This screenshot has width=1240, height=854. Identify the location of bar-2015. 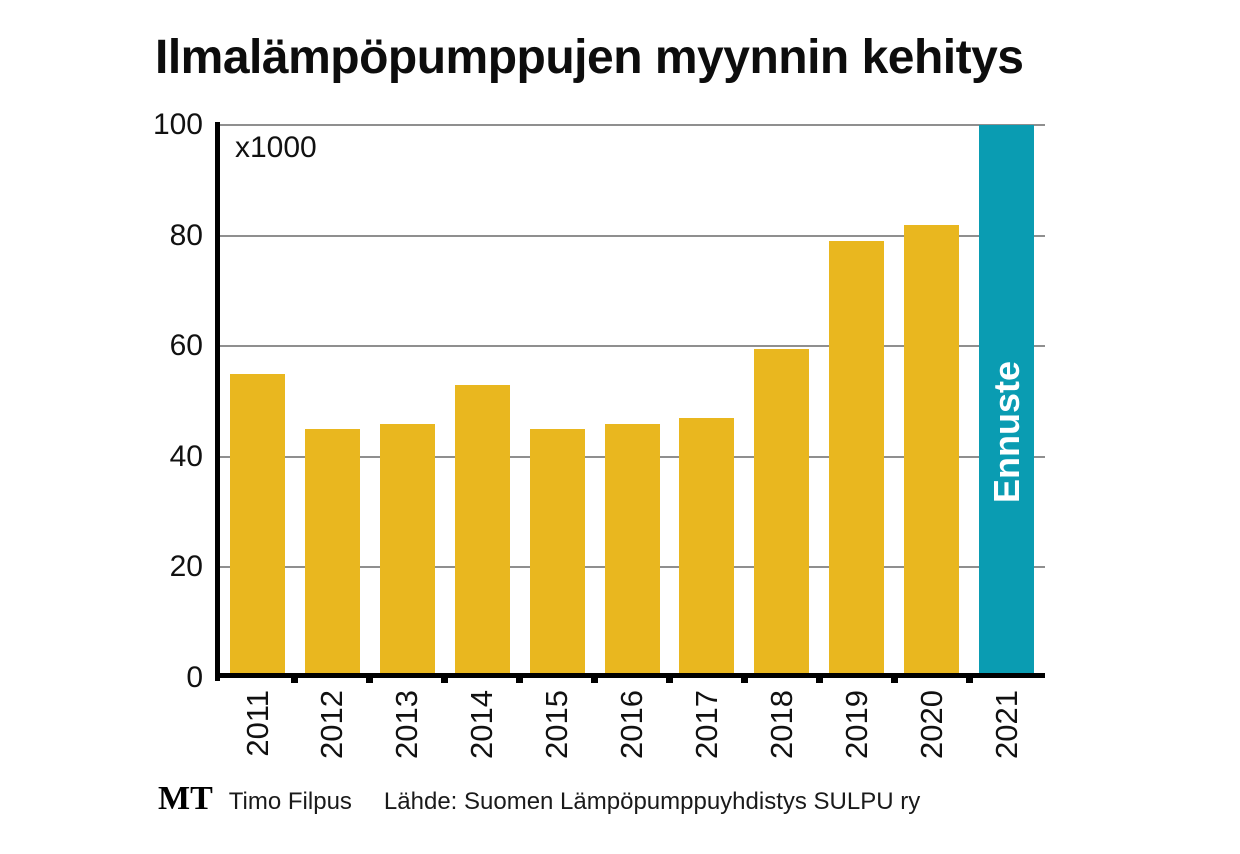
(557, 553).